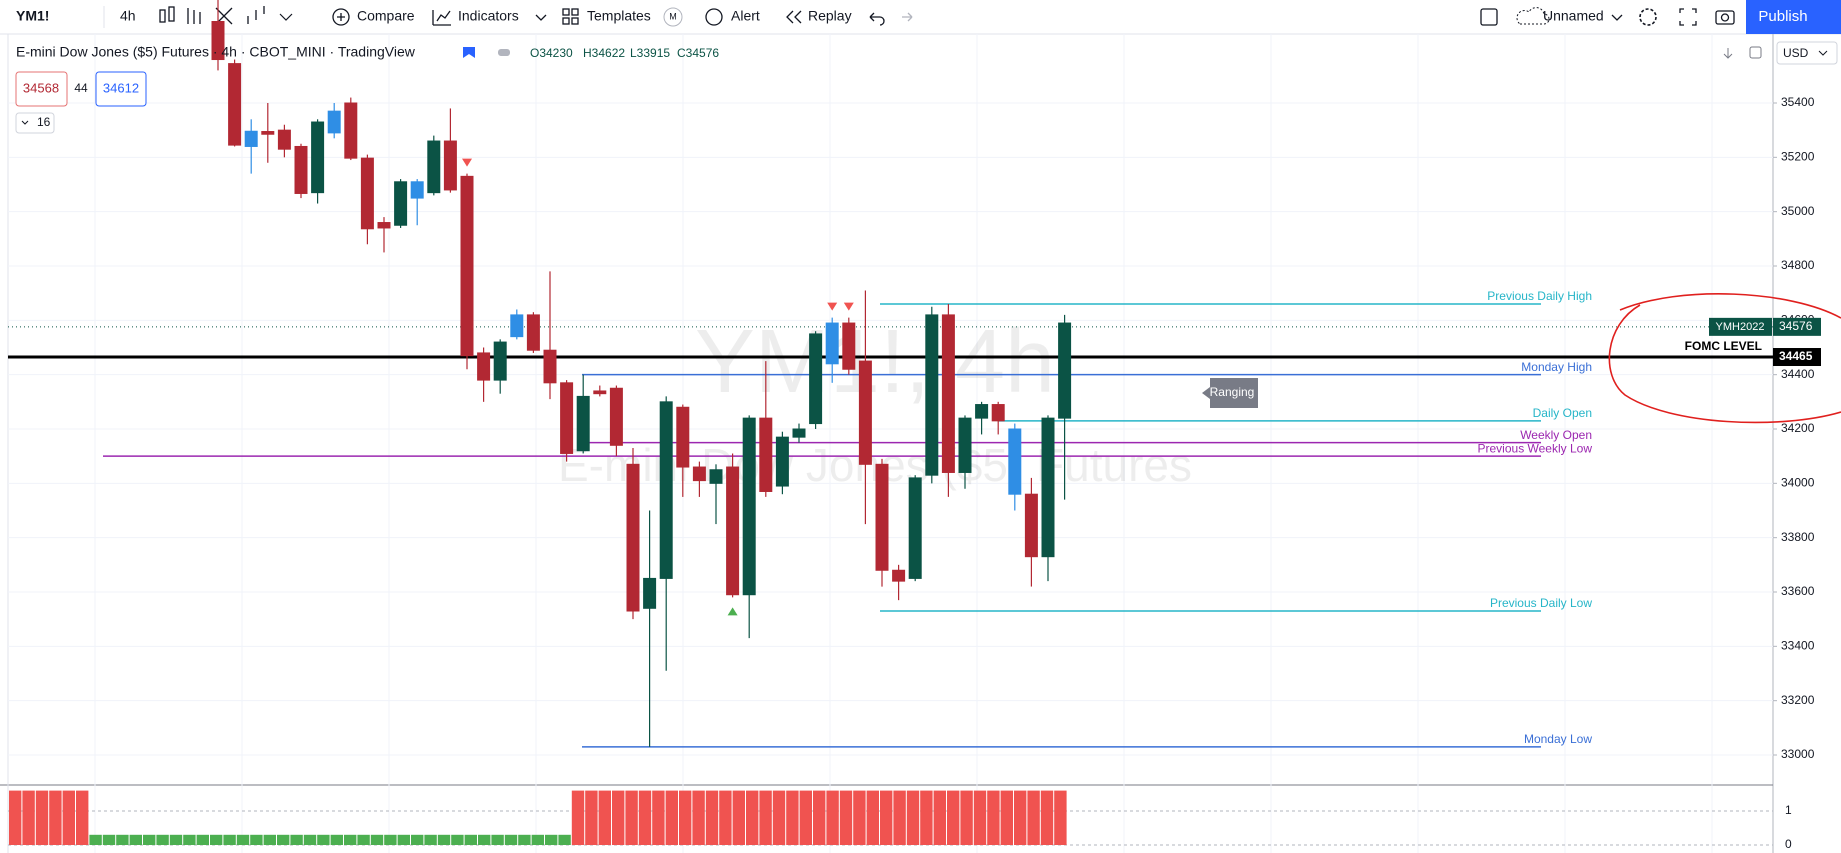 The height and width of the screenshot is (853, 1841). What do you see at coordinates (41, 89) in the screenshot?
I see `sell-button` at bounding box center [41, 89].